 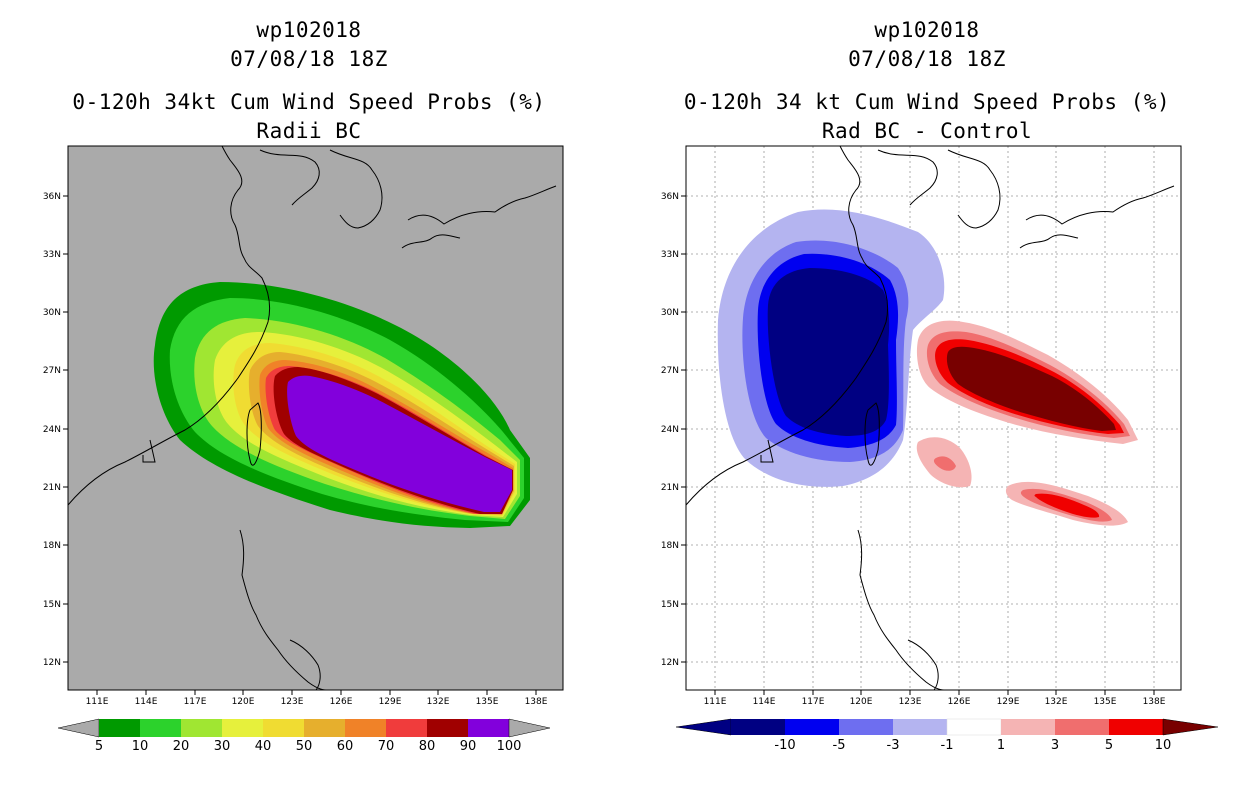 What do you see at coordinates (181, 746) in the screenshot?
I see `colorbar-label: 20` at bounding box center [181, 746].